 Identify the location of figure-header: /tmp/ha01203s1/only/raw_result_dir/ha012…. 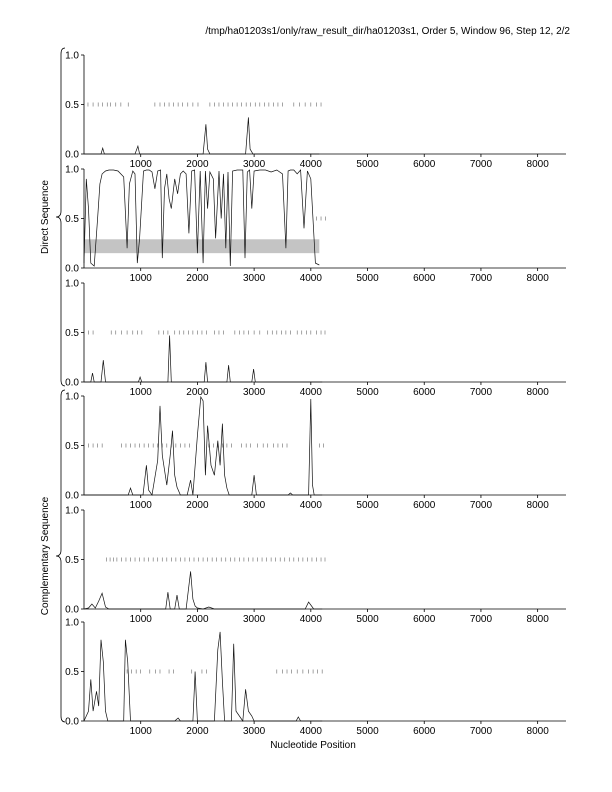
(387, 31).